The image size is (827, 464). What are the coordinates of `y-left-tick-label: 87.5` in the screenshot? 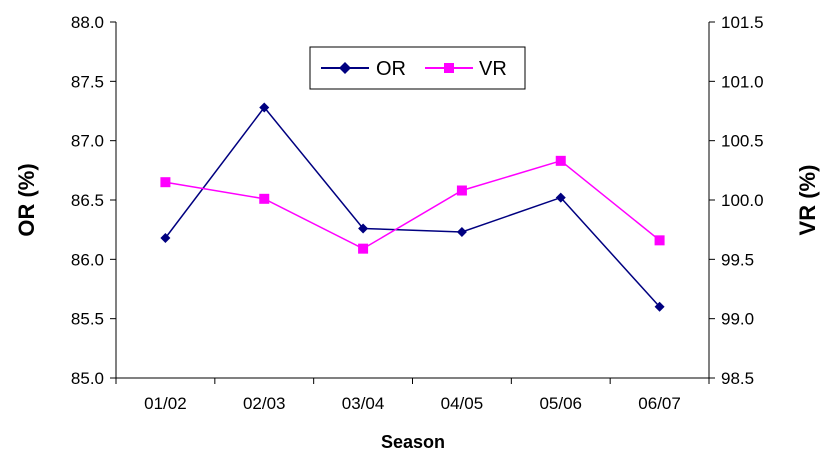 It's located at (87, 81).